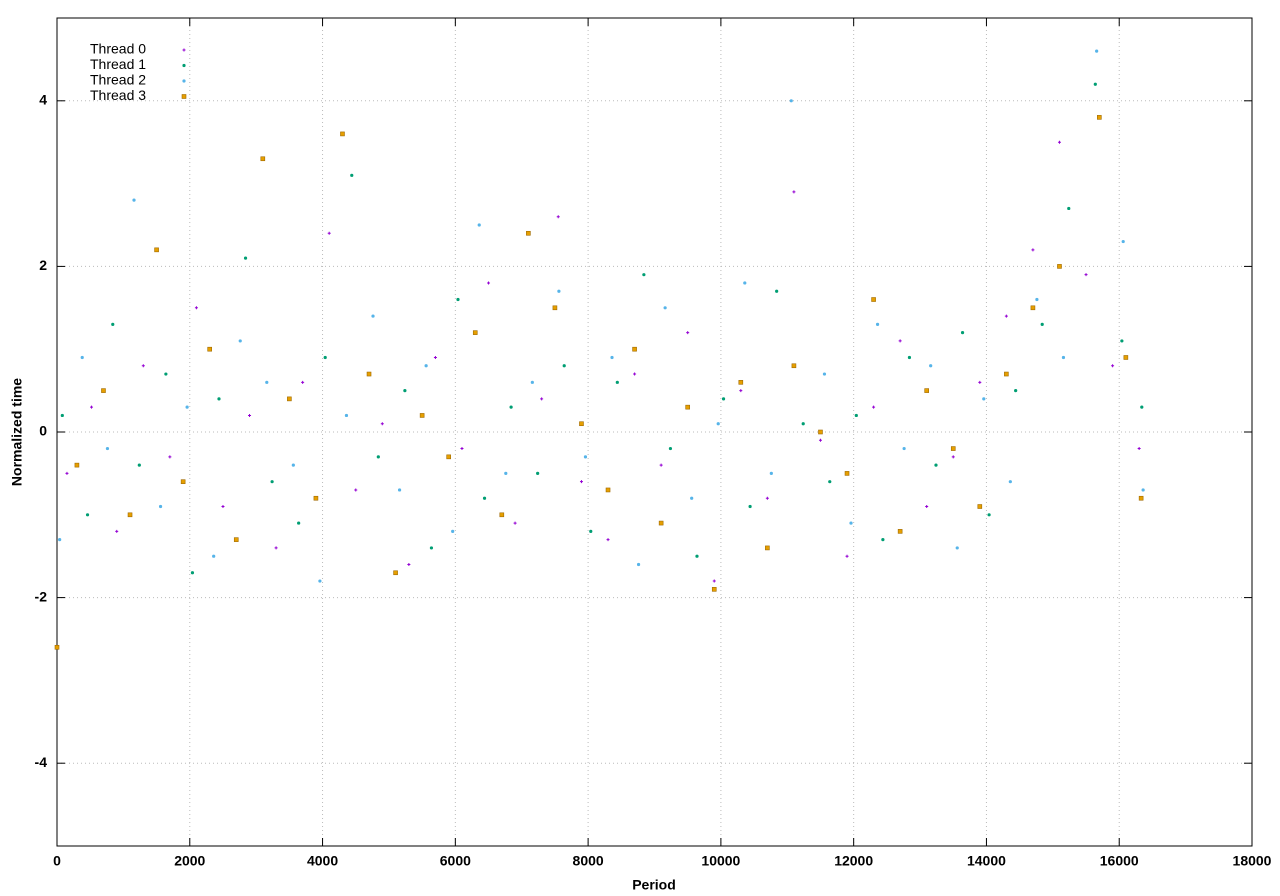 Image resolution: width=1280 pixels, height=896 pixels. What do you see at coordinates (189, 861) in the screenshot?
I see `x-tick-label: 2000` at bounding box center [189, 861].